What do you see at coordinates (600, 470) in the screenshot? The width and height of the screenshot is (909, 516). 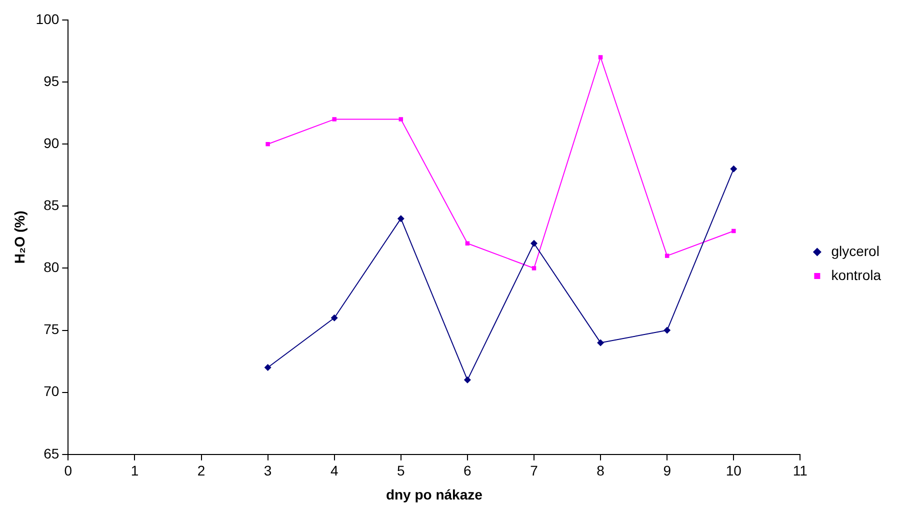 I see `x-tick-label: 8` at bounding box center [600, 470].